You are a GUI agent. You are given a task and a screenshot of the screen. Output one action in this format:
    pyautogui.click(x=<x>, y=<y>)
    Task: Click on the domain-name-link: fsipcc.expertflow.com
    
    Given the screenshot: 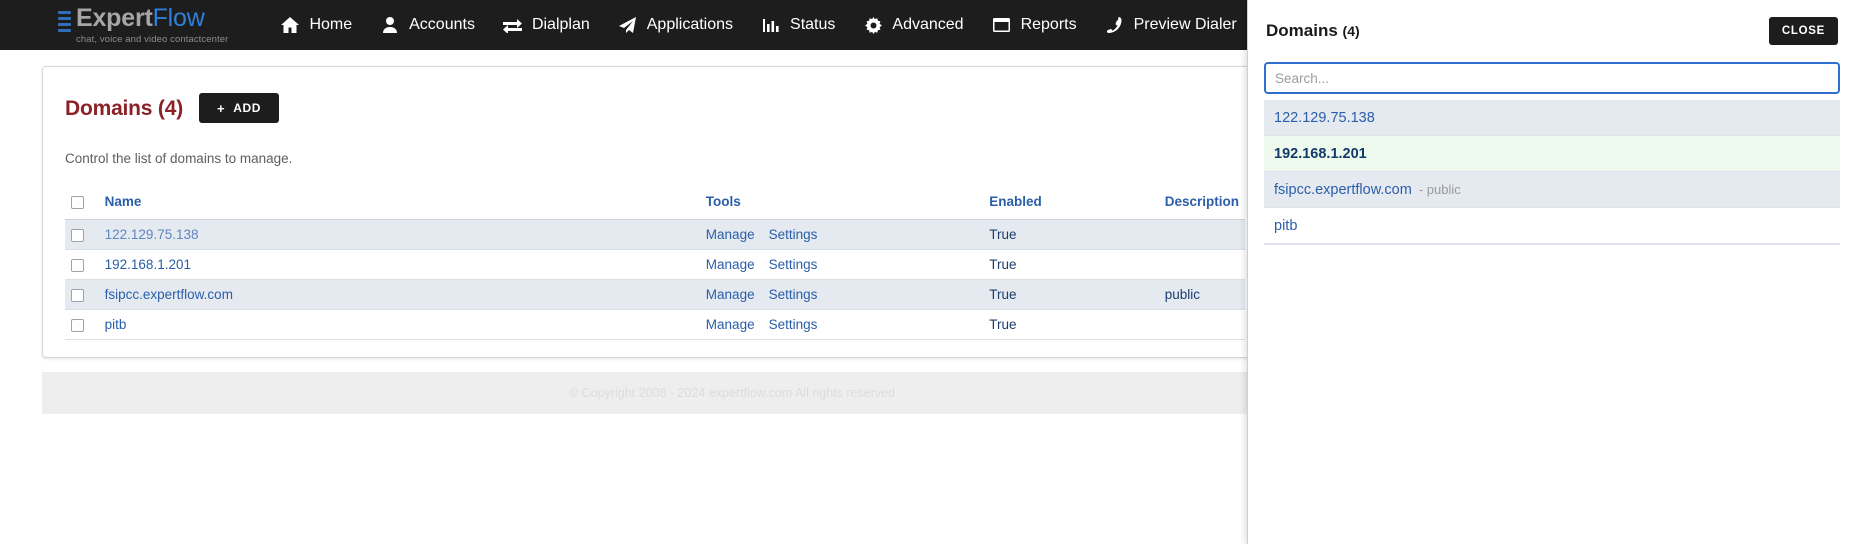 What is the action you would take?
    pyautogui.click(x=168, y=294)
    